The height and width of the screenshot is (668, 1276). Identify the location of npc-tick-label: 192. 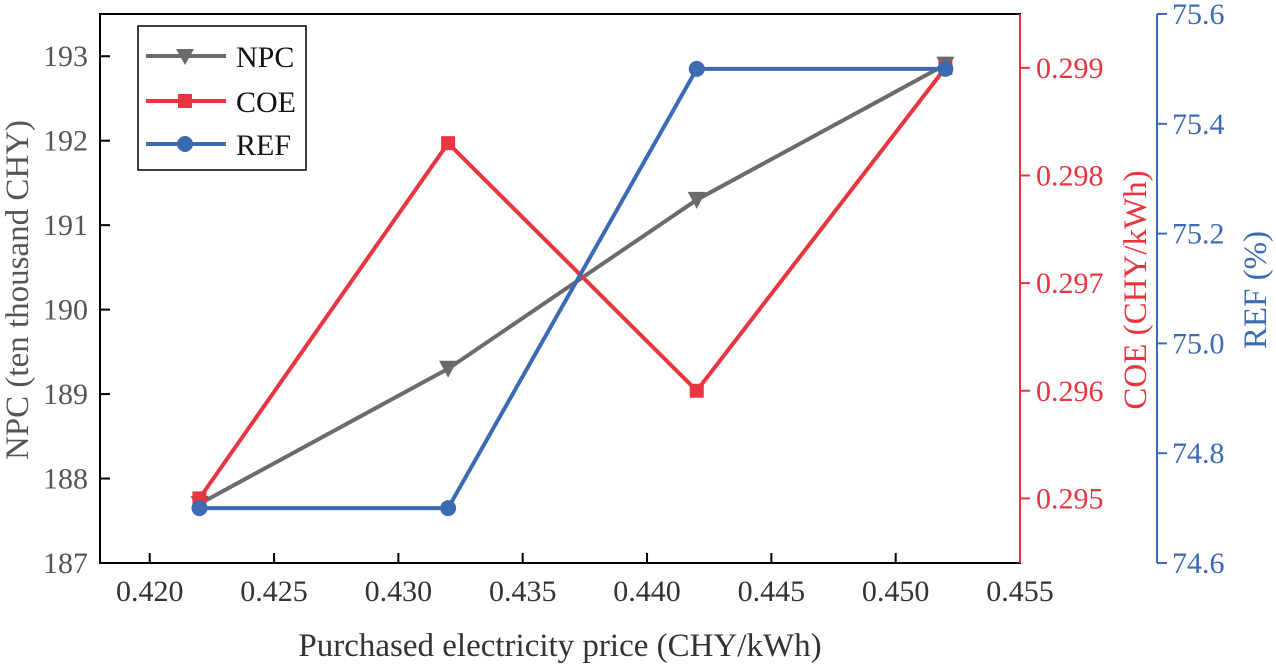
(65, 141).